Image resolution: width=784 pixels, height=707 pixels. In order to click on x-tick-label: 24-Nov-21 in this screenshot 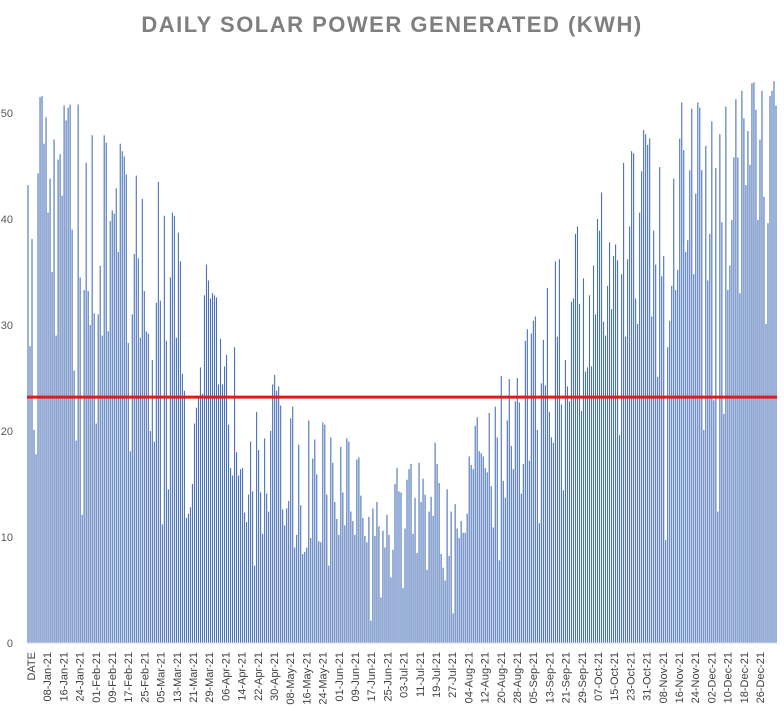, I will do `click(696, 677)`.